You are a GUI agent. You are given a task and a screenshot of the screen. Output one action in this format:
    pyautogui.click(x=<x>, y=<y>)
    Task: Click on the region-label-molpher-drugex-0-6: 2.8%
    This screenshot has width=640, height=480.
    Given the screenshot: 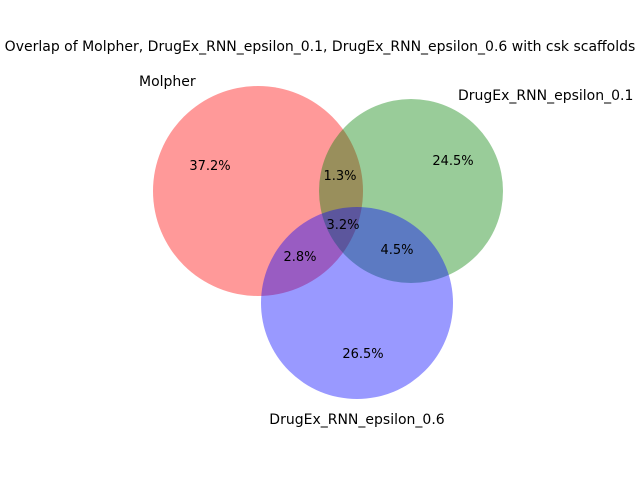 What is the action you would take?
    pyautogui.click(x=299, y=257)
    